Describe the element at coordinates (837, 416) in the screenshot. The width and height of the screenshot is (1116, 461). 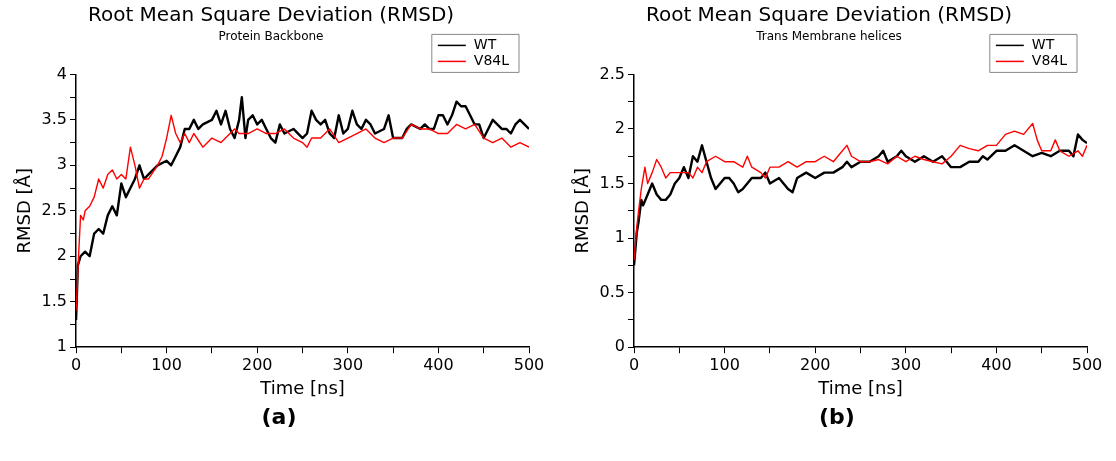
I see `text: (b)` at that location.